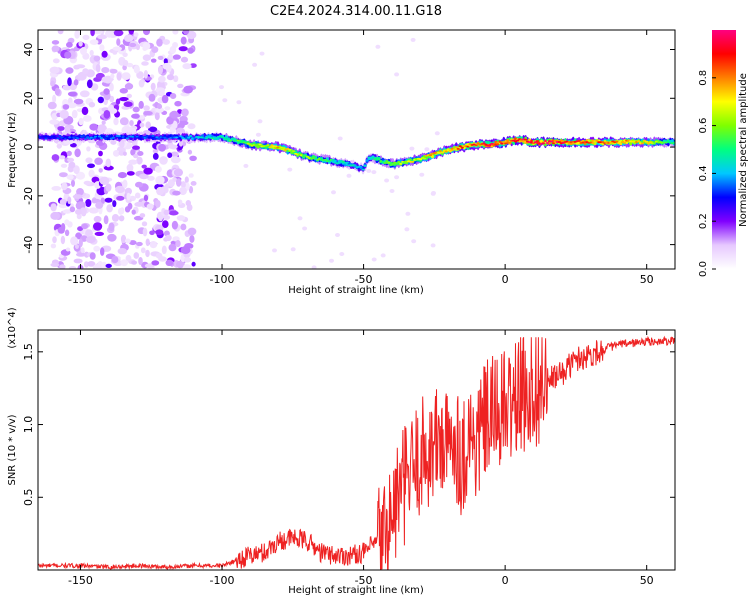 The width and height of the screenshot is (750, 600). Describe the element at coordinates (28, 147) in the screenshot. I see `spectrogram-y-tick-label: 0` at that location.